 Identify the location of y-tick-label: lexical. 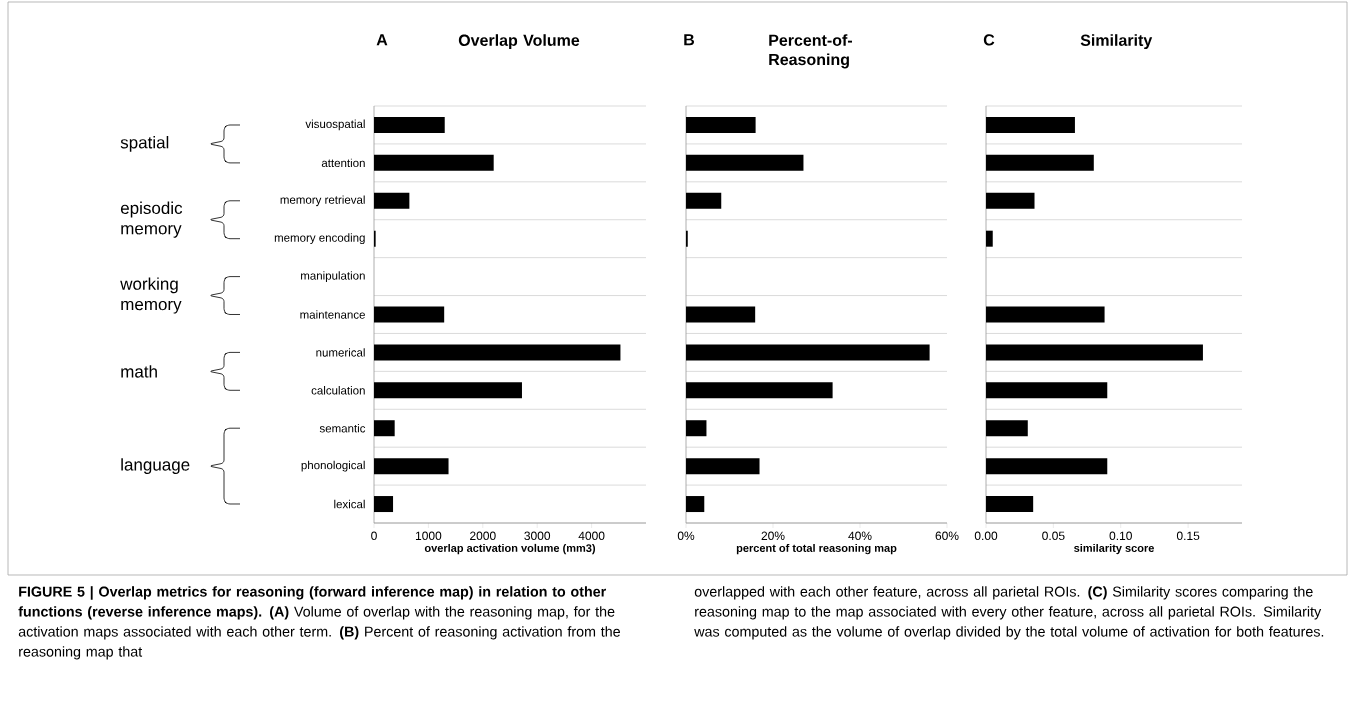
(349, 504).